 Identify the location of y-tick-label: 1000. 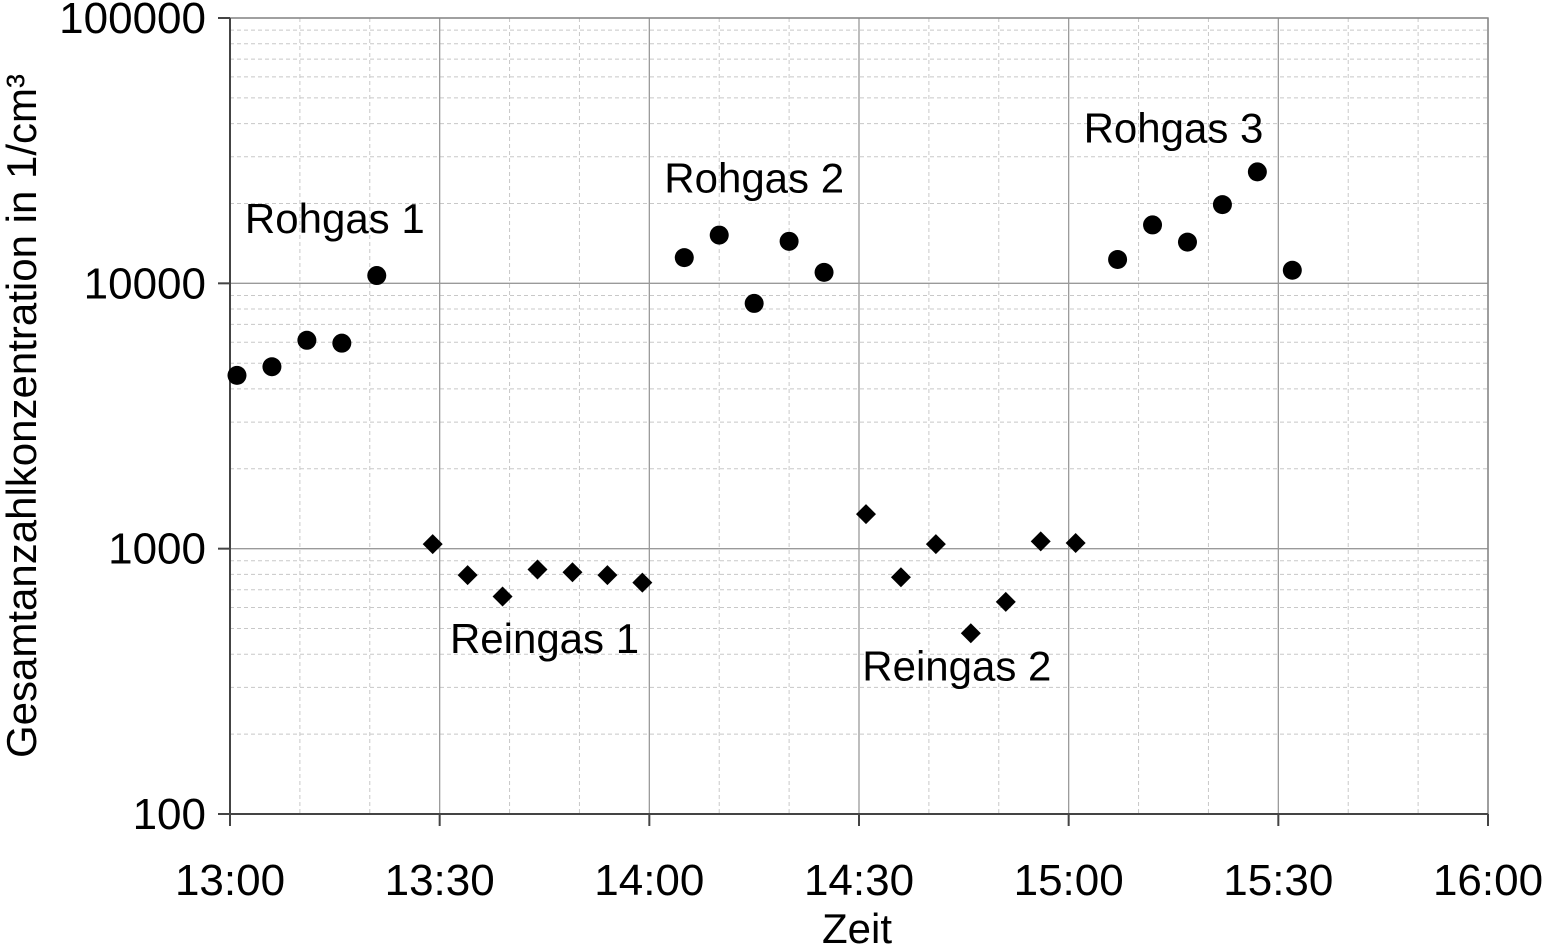
(157, 549).